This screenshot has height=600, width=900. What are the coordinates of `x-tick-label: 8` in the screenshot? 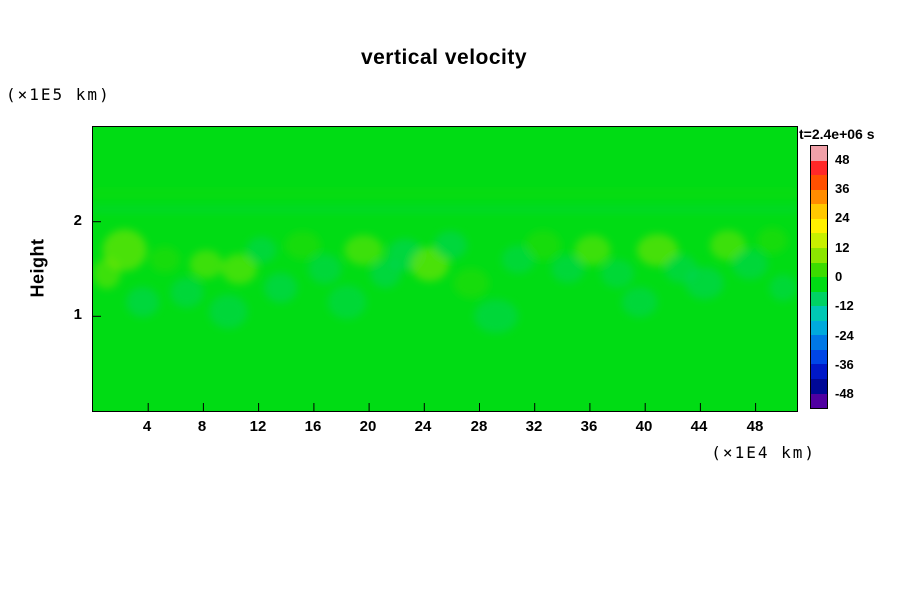 It's located at (202, 426).